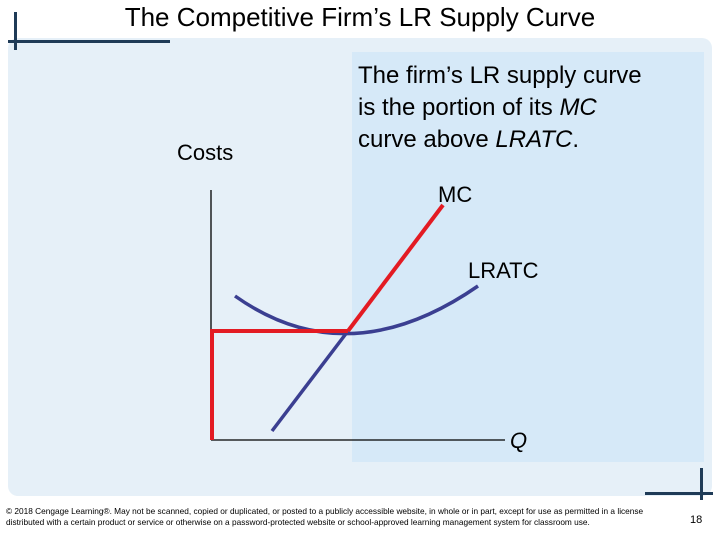 This screenshot has width=720, height=540. Describe the element at coordinates (696, 520) in the screenshot. I see `page-number: 18` at that location.